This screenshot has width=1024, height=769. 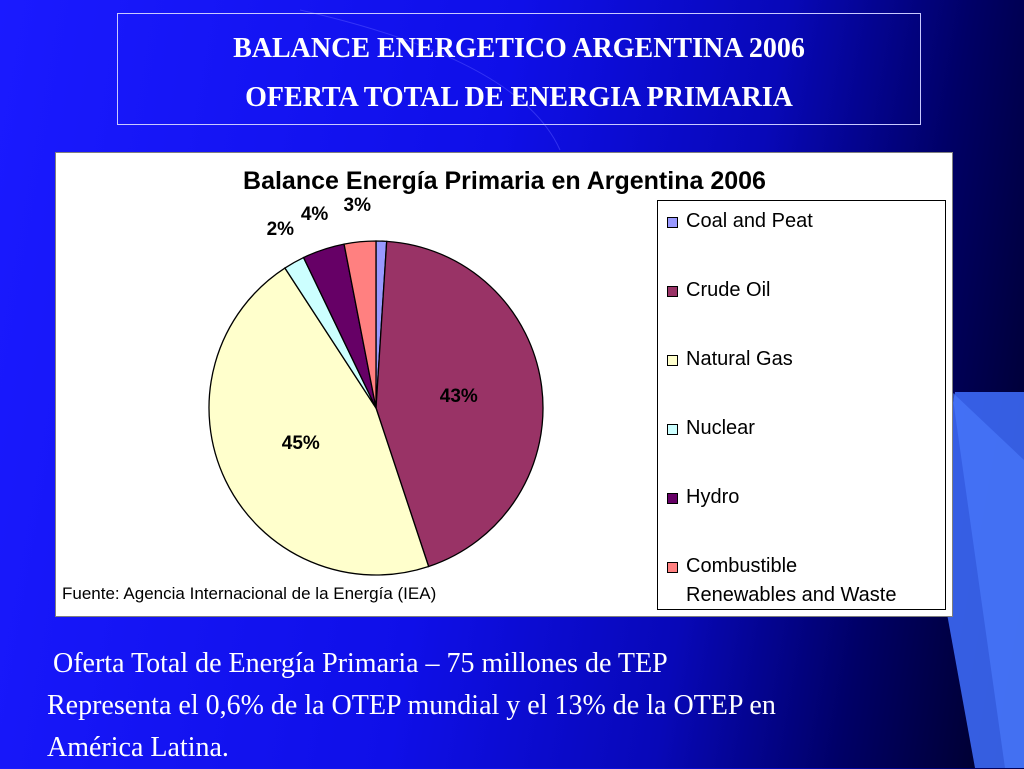 What do you see at coordinates (319, 421) in the screenshot?
I see `pie-slice-natural-gas` at bounding box center [319, 421].